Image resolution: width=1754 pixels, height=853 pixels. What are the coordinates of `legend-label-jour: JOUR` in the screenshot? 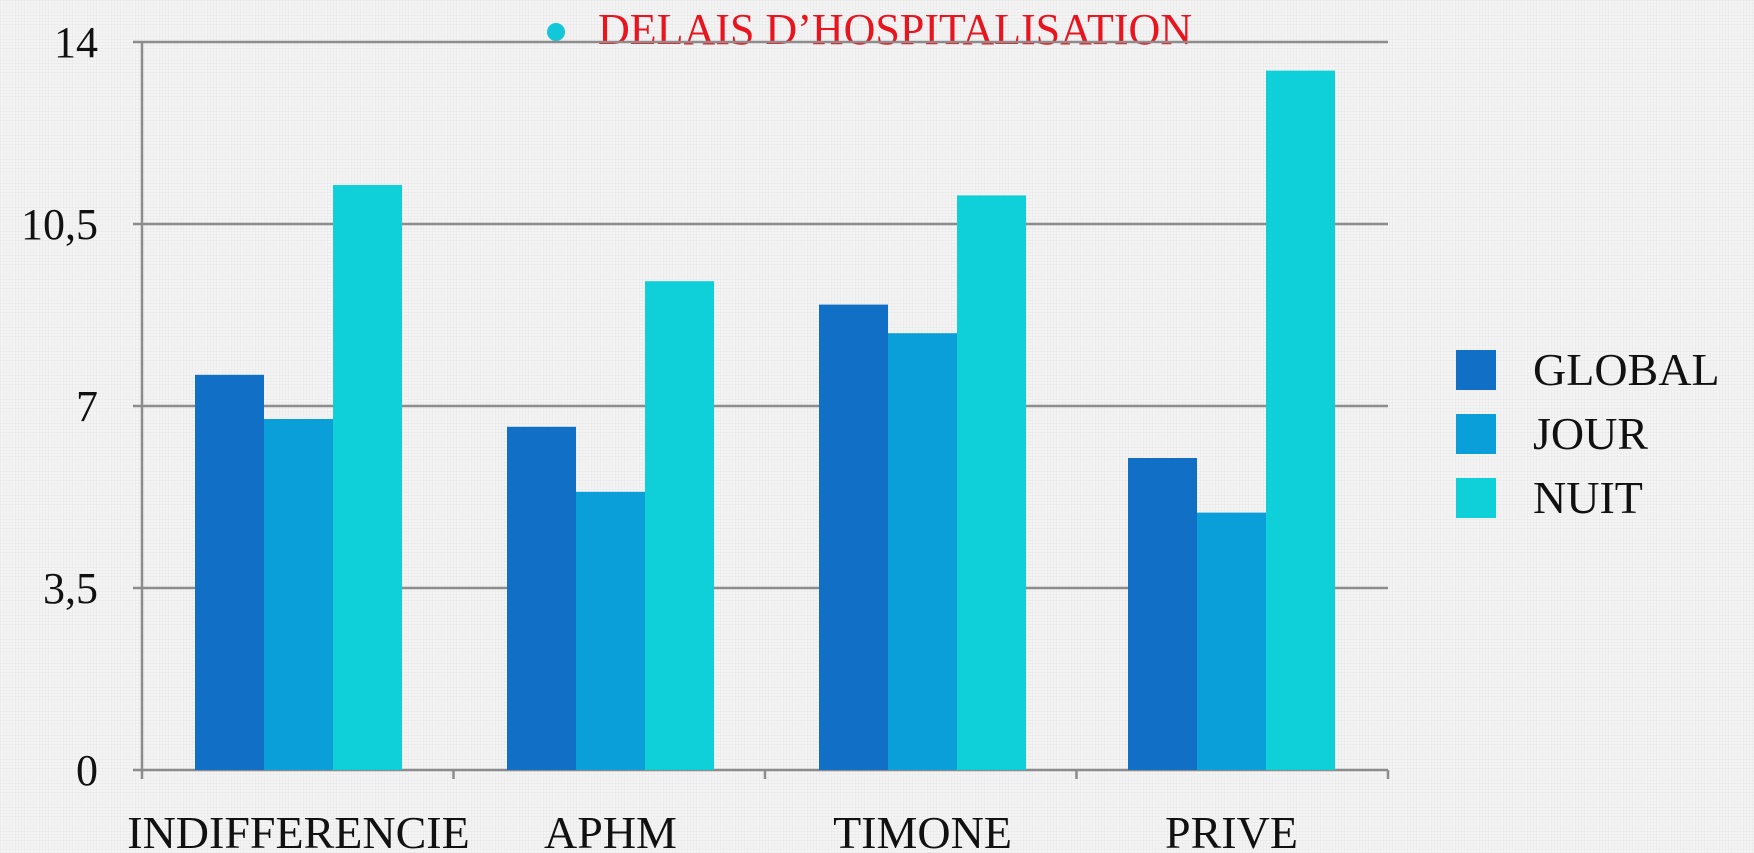 It's located at (1590, 433).